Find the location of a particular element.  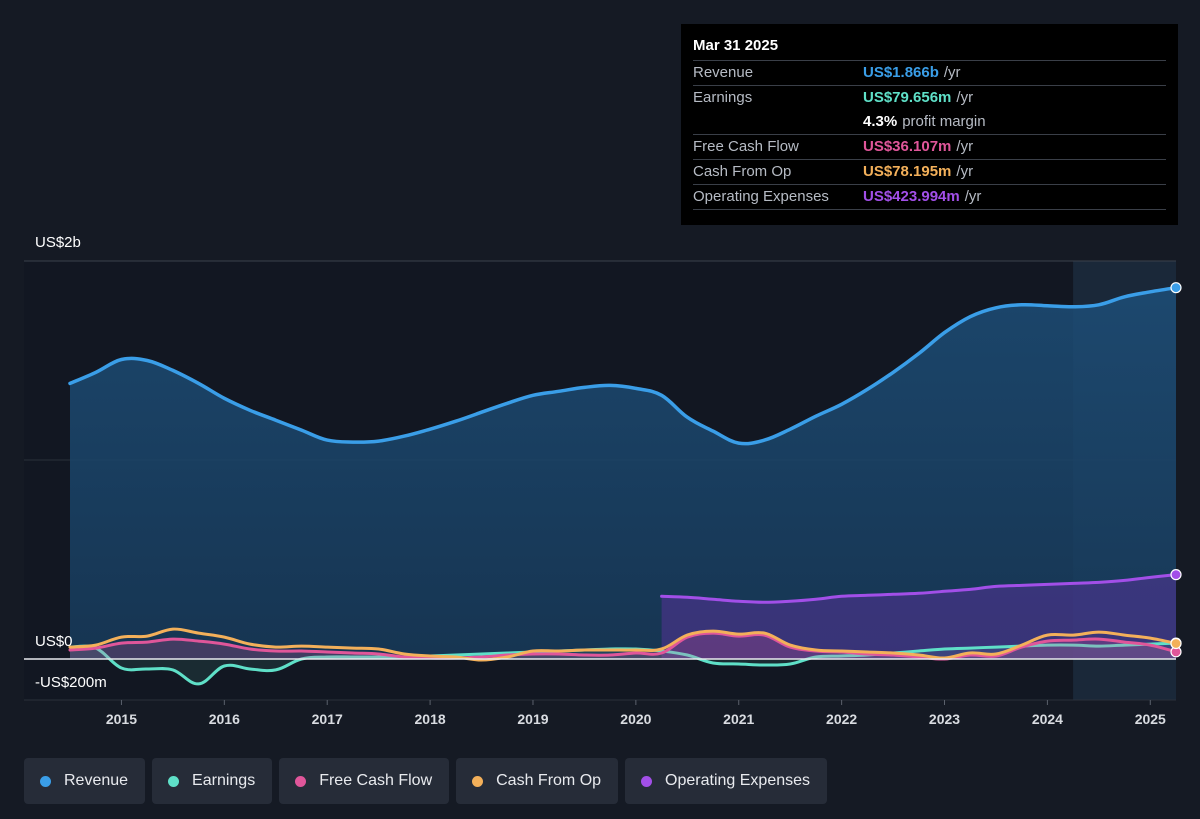

x-tick-label: 2025 is located at coordinates (1150, 719).